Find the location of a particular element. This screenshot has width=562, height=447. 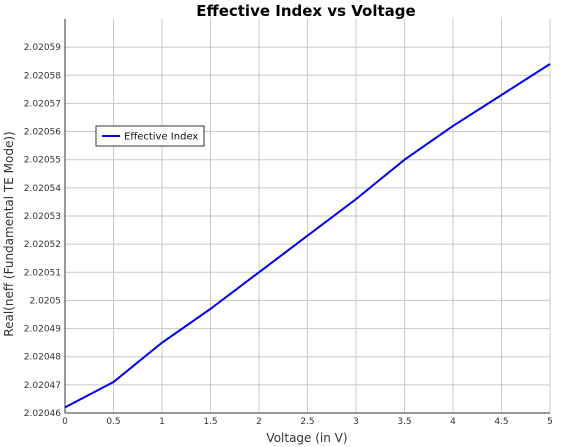

y-tick-label: 2.02046 is located at coordinates (42, 414).